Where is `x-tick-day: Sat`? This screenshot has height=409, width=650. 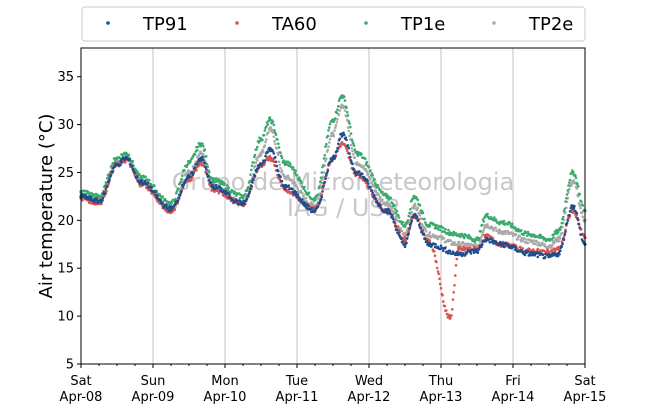
x-tick-day: Sat is located at coordinates (80, 381).